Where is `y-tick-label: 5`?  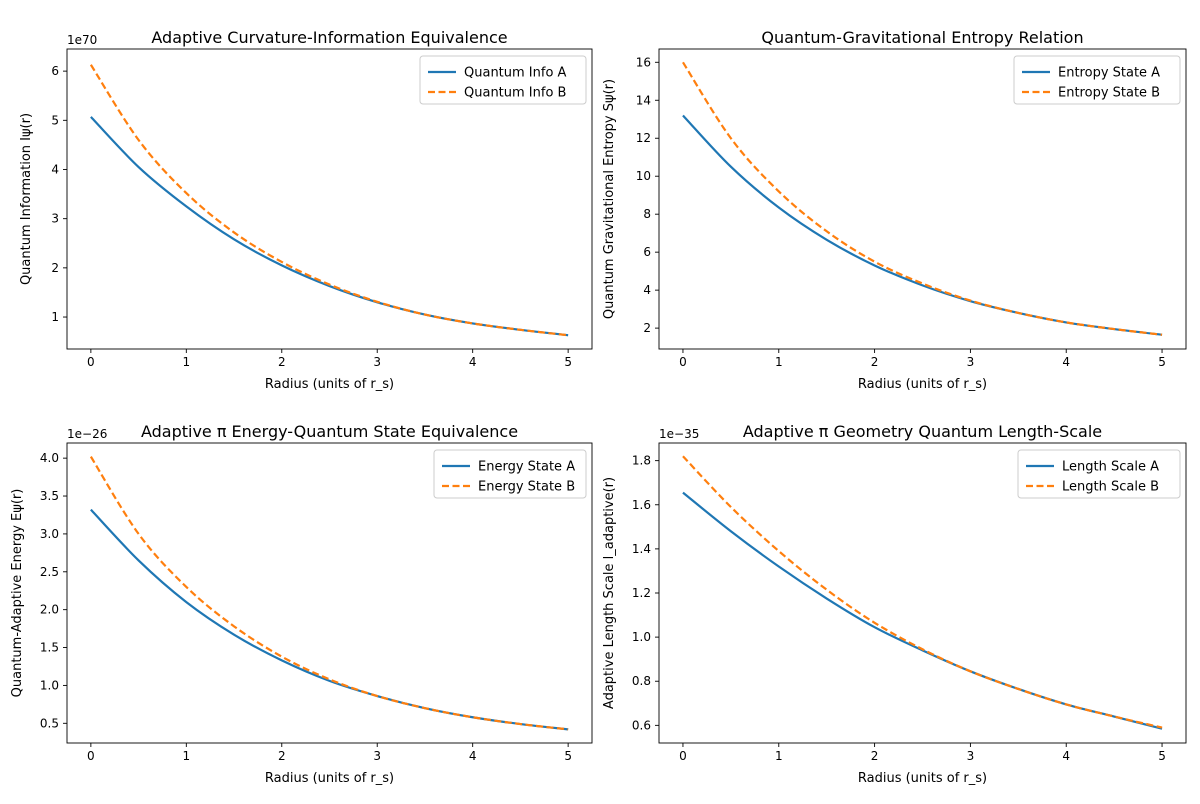
y-tick-label: 5 is located at coordinates (55, 120).